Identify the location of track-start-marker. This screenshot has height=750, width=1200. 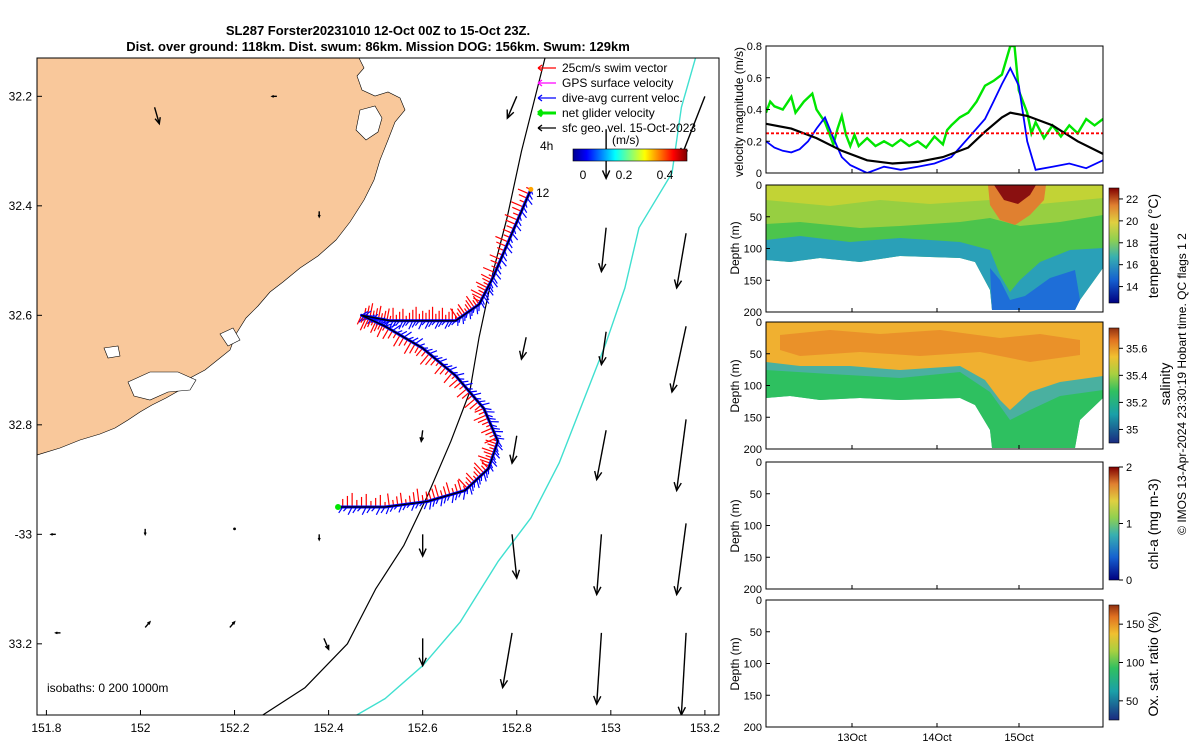
(531, 189).